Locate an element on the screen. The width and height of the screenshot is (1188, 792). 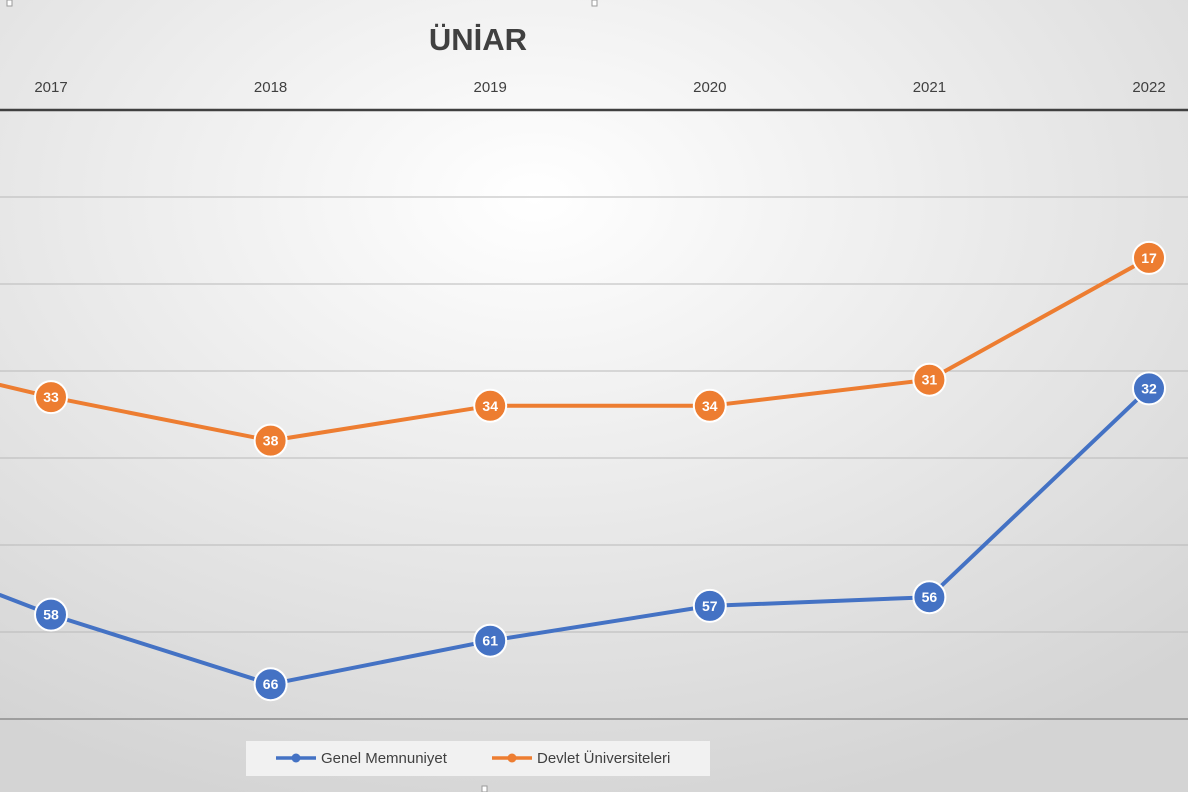
data-point-devlet-universiteleri-2018 is located at coordinates (270, 440).